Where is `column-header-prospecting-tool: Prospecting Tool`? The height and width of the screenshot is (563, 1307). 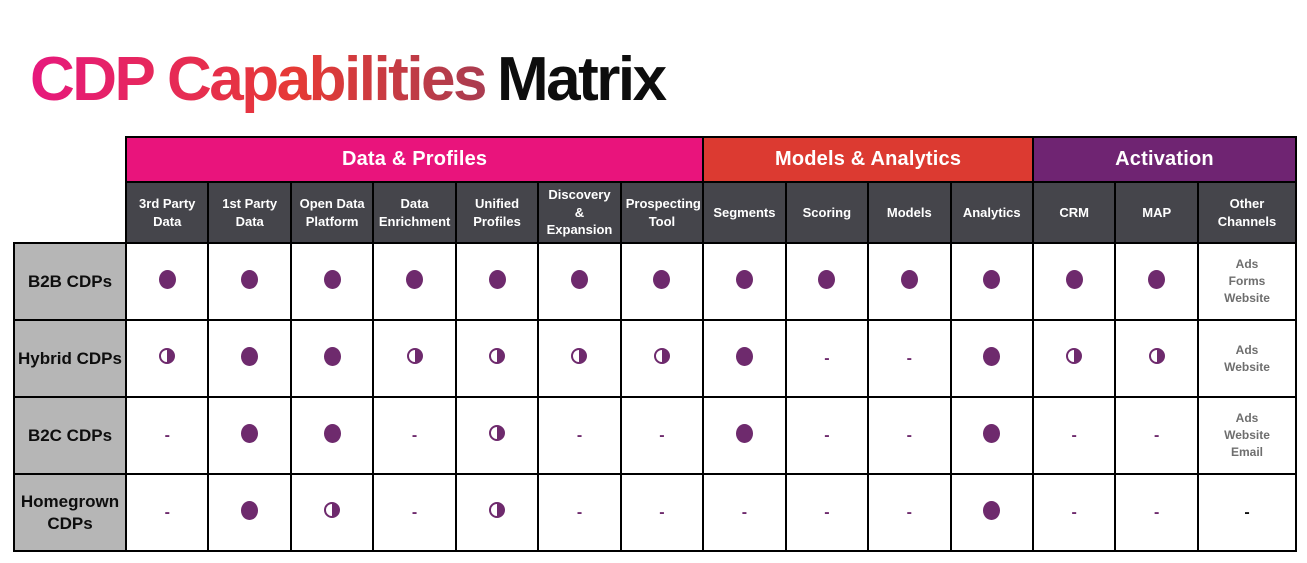
column-header-prospecting-tool: Prospecting Tool is located at coordinates (662, 212).